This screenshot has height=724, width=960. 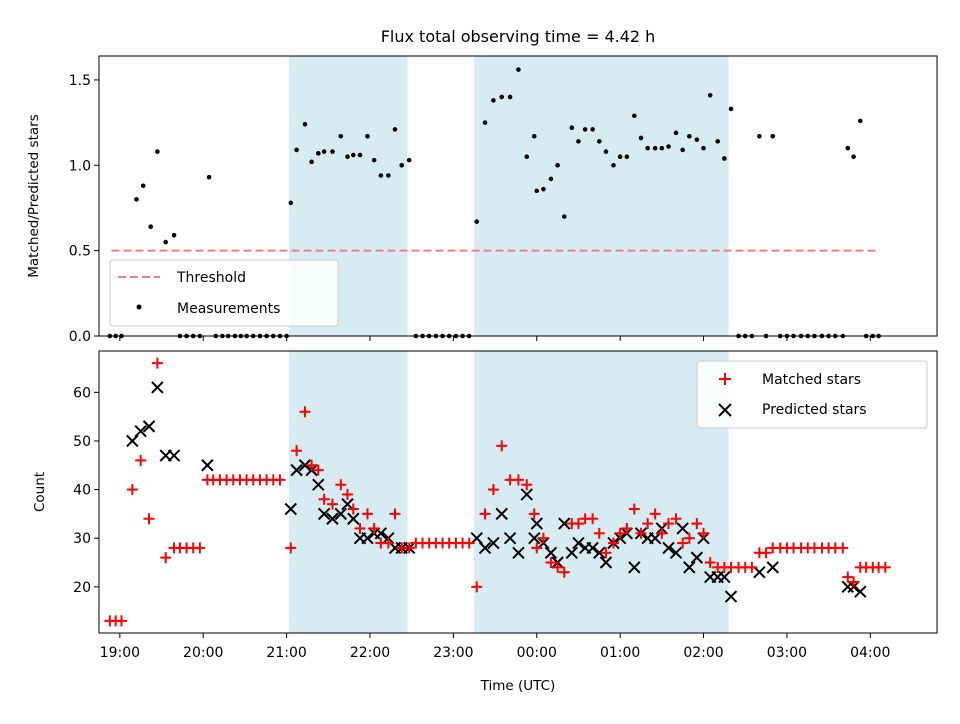 What do you see at coordinates (870, 653) in the screenshot?
I see `bottom-xtick-label: 04:00` at bounding box center [870, 653].